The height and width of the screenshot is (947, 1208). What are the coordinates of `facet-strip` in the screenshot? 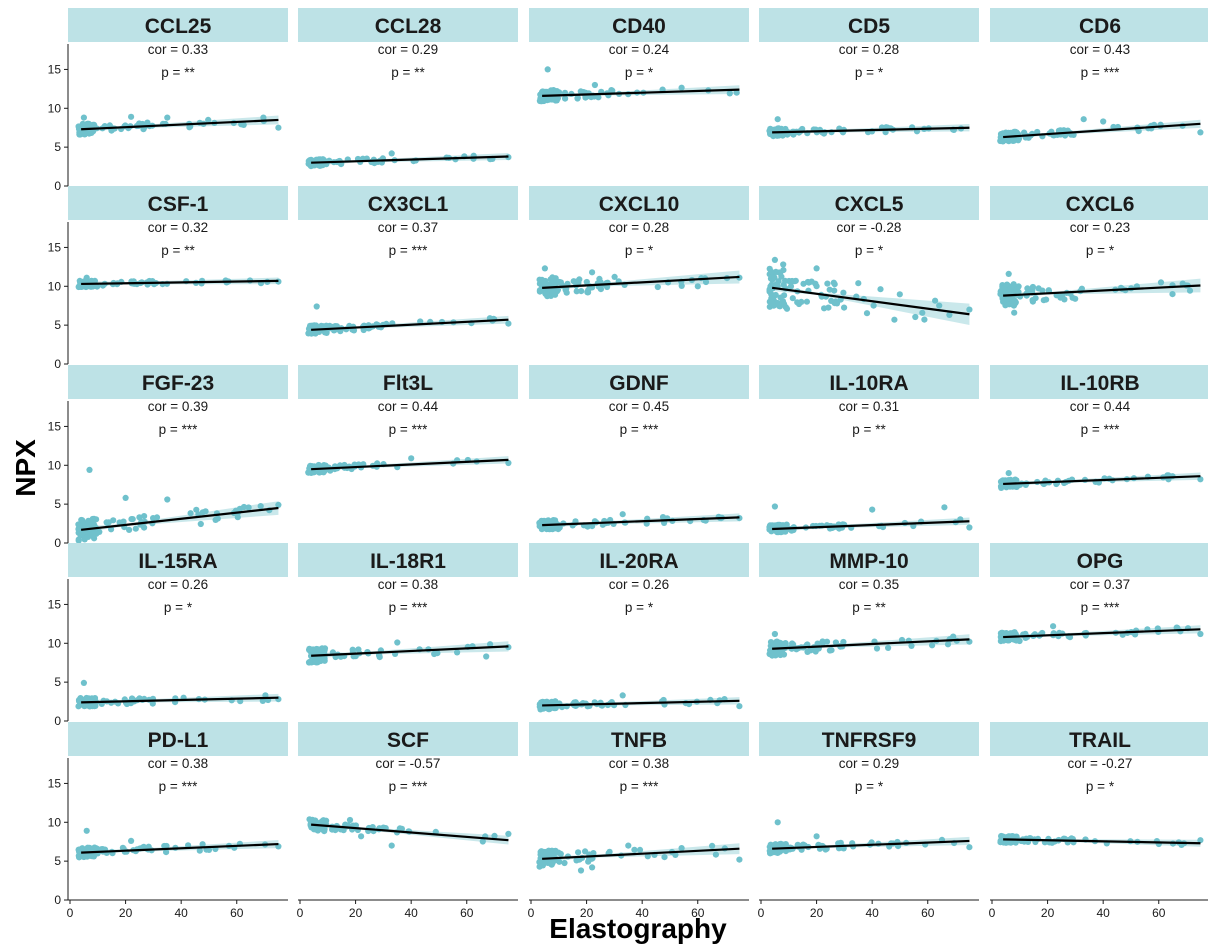 It's located at (408, 382).